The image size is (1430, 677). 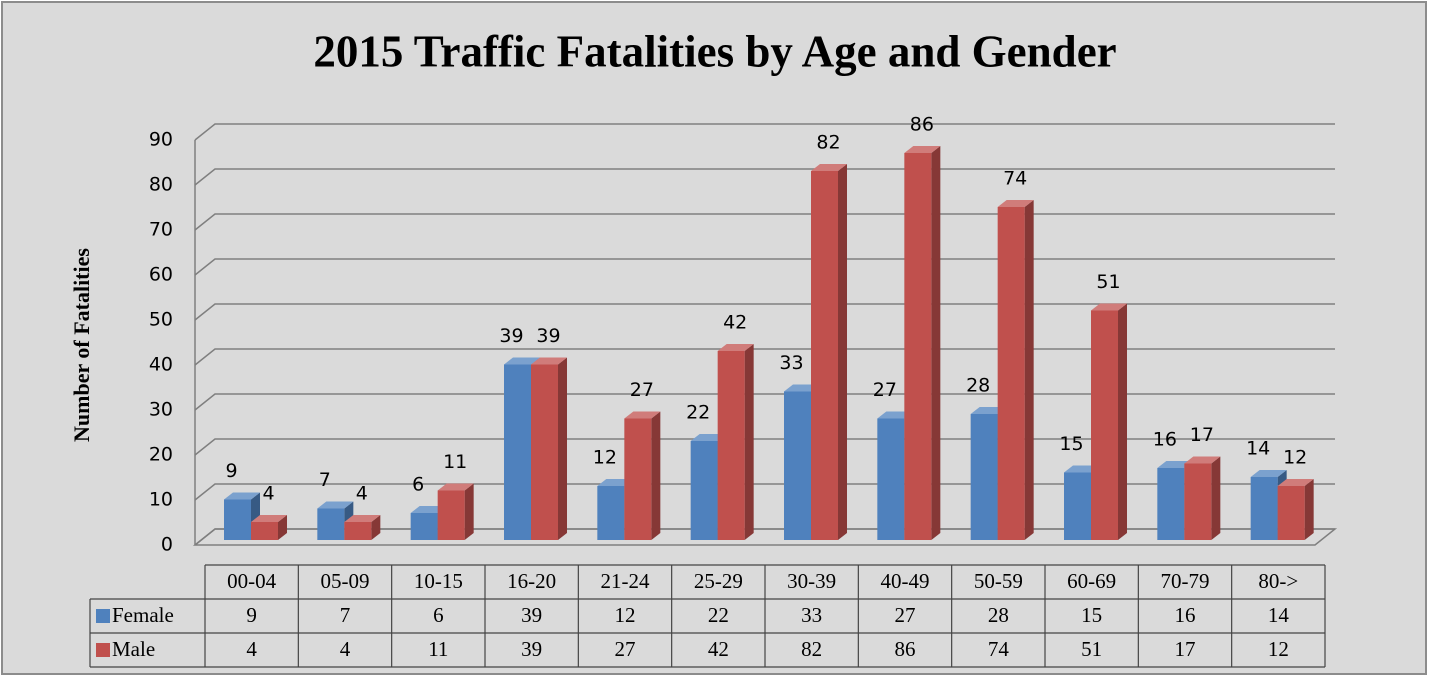 I want to click on x-tick-label: 05-09, so click(x=345, y=581).